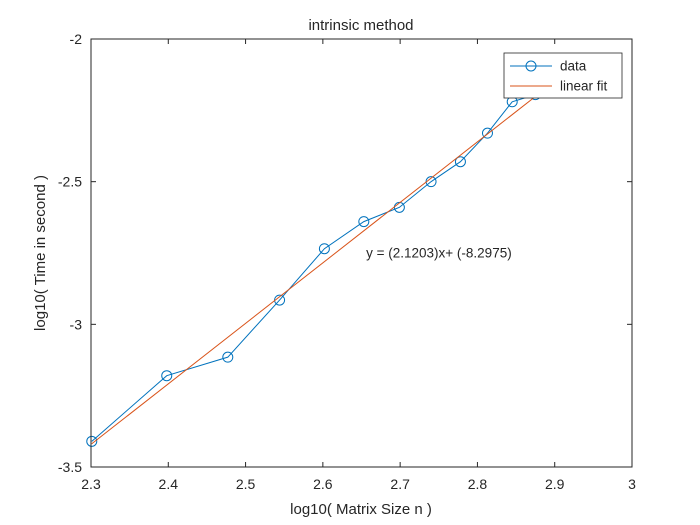  I want to click on x-axis-label: log10( Matrix Size n ), so click(361, 509).